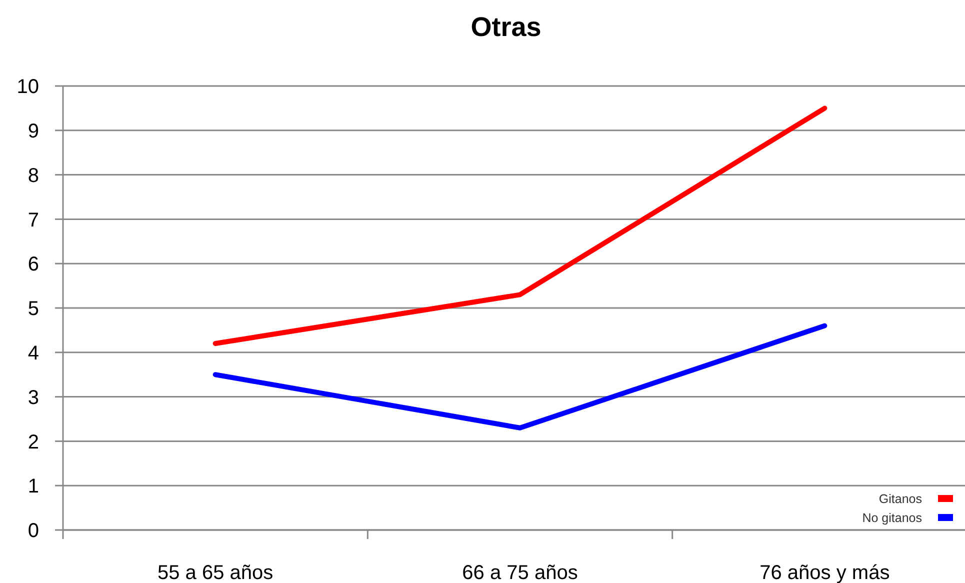 This screenshot has width=965, height=583. What do you see at coordinates (892, 517) in the screenshot?
I see `legend-label: No gitanos` at bounding box center [892, 517].